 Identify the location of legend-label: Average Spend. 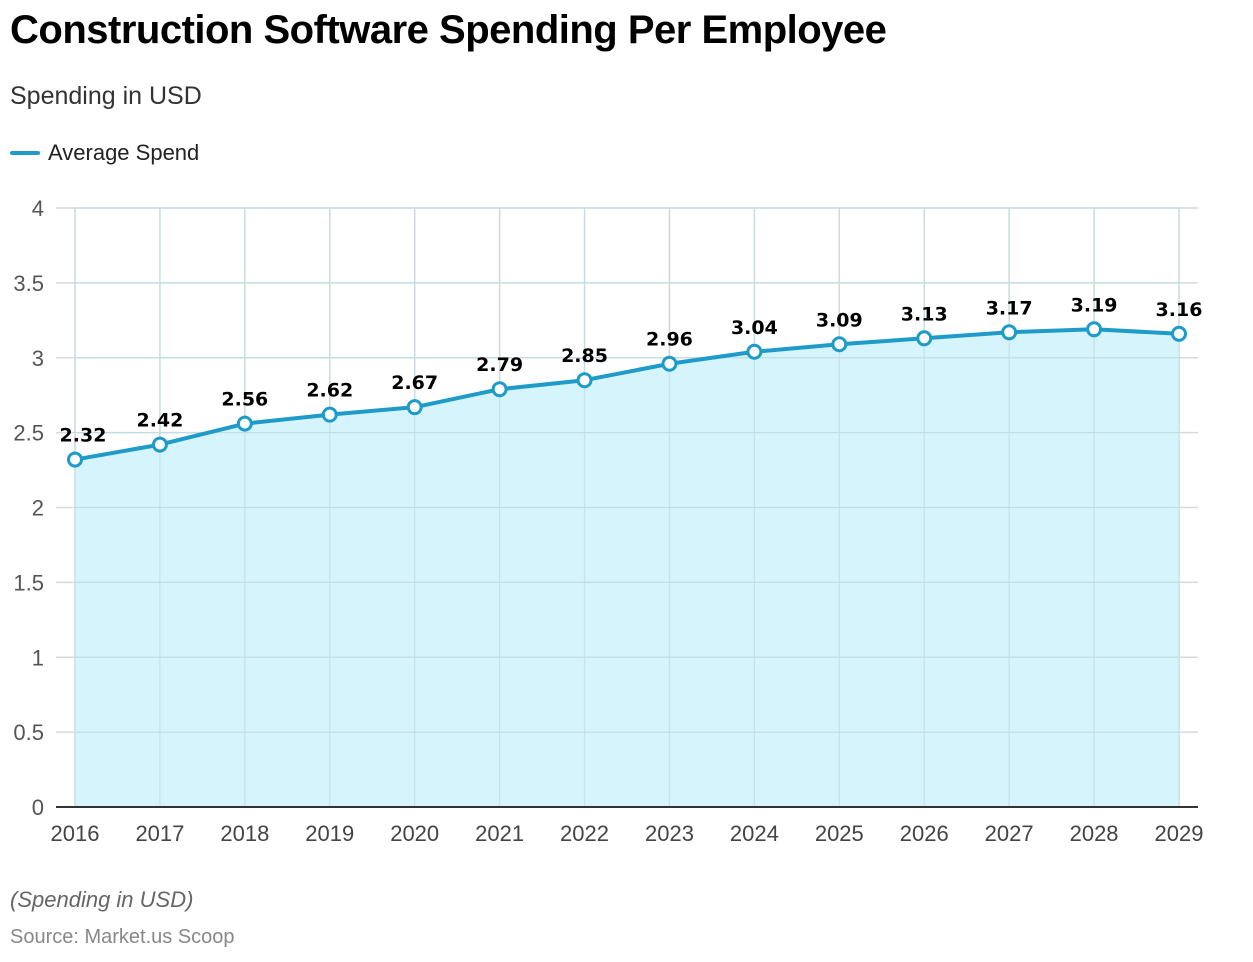
(124, 152).